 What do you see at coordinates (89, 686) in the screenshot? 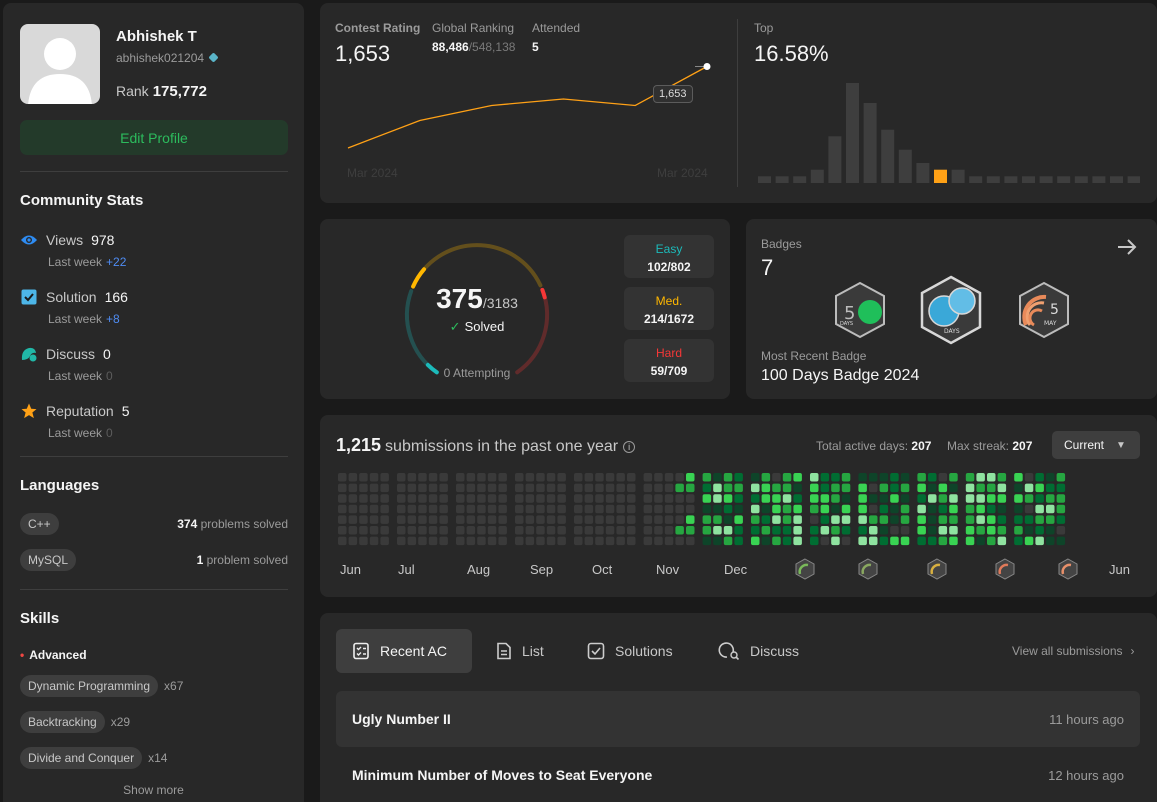
I see `skill-tag: Dynamic Programming` at bounding box center [89, 686].